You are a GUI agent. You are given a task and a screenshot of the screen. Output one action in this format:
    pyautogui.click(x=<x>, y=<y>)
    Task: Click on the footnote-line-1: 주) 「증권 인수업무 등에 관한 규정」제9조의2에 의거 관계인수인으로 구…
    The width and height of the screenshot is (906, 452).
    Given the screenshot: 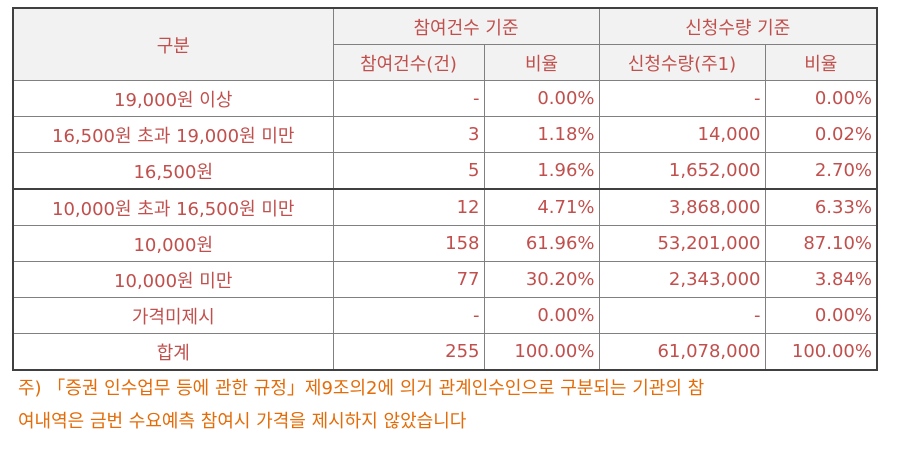 What is the action you would take?
    pyautogui.click(x=361, y=388)
    